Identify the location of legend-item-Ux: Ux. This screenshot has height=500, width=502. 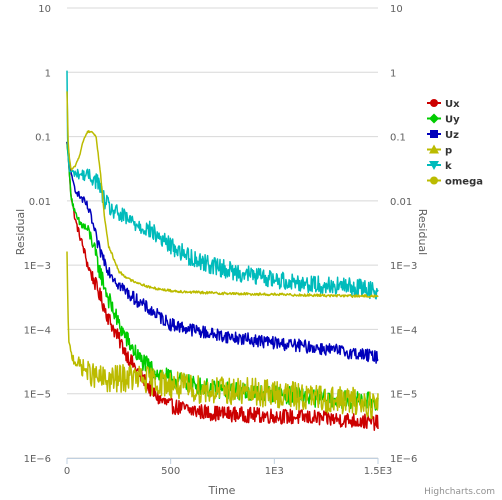
(443, 104).